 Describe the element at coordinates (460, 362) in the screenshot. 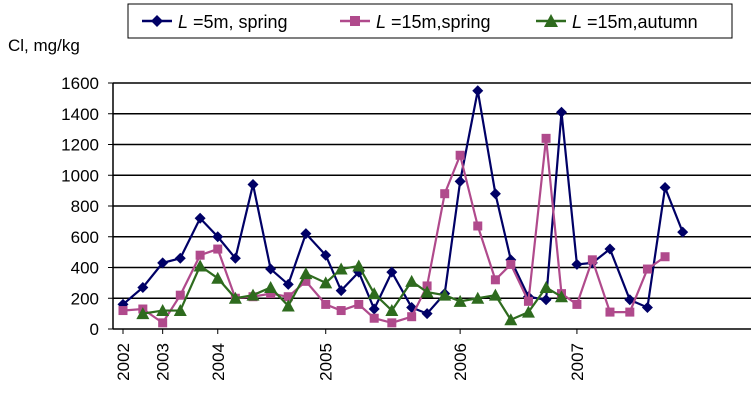

I see `x-tick-label: 2006` at that location.